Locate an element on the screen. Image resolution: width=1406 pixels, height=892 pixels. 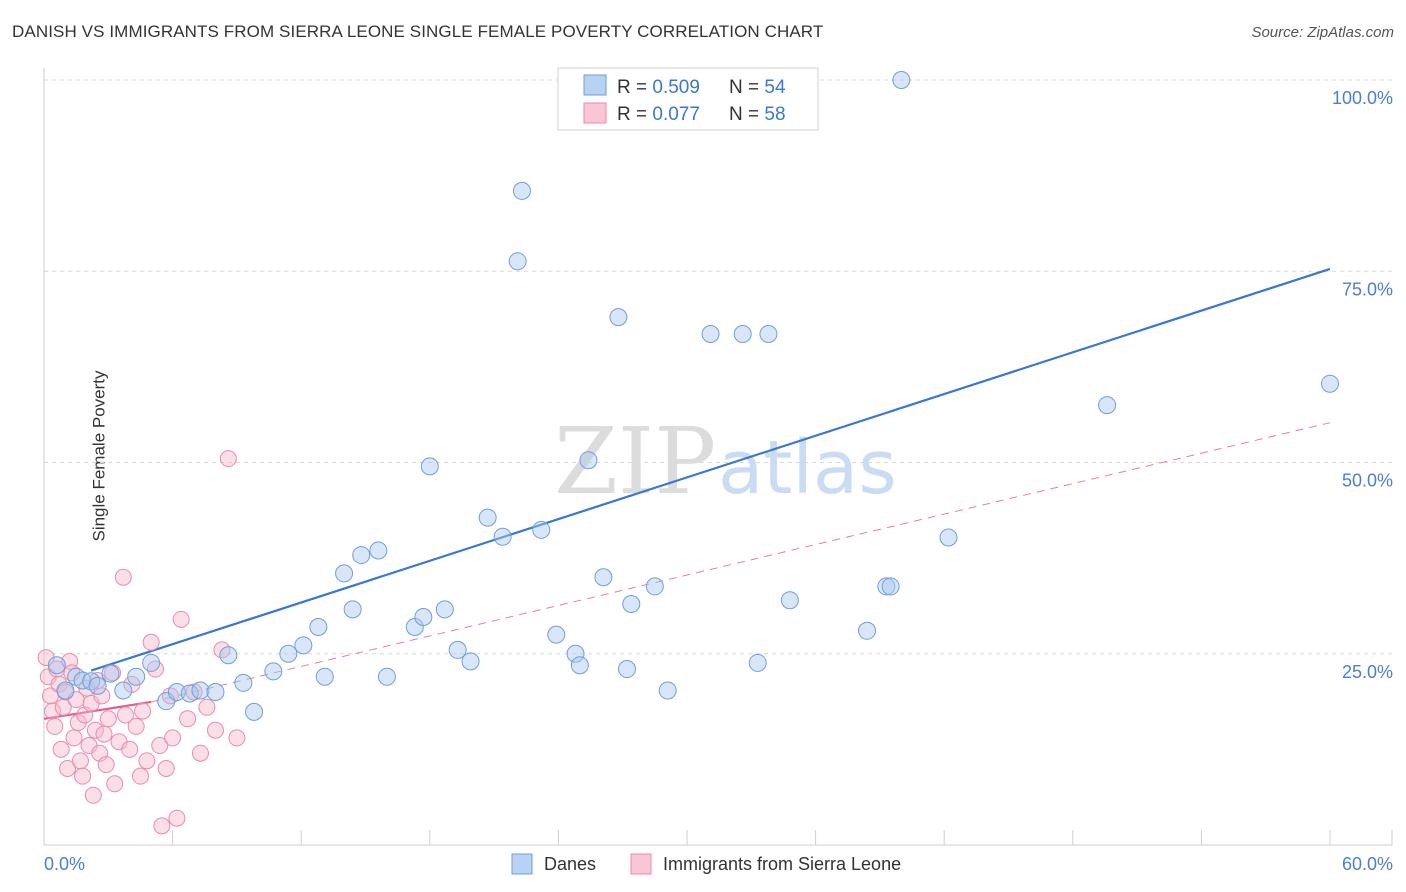
bottom-swatch-sierra-leone is located at coordinates (641, 864).